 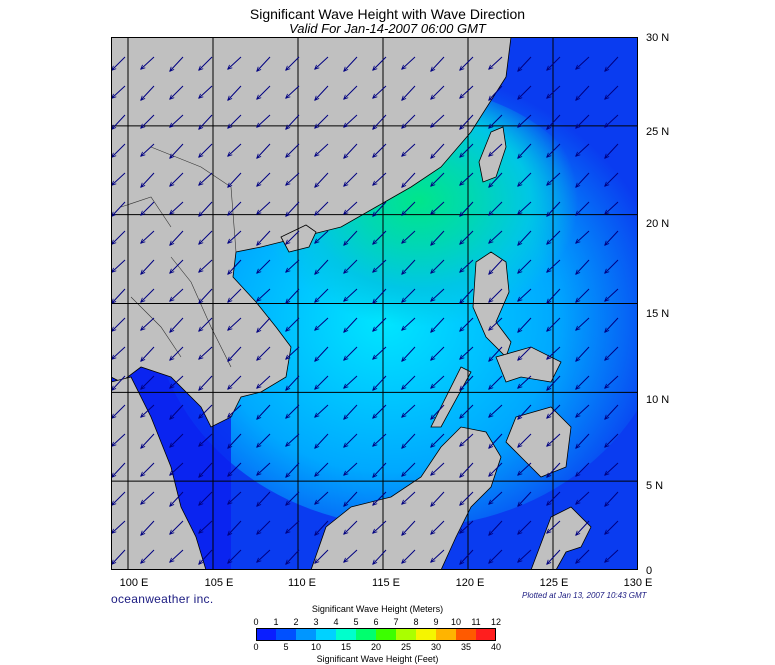 I want to click on colorbar-tick-label: 3, so click(x=316, y=622).